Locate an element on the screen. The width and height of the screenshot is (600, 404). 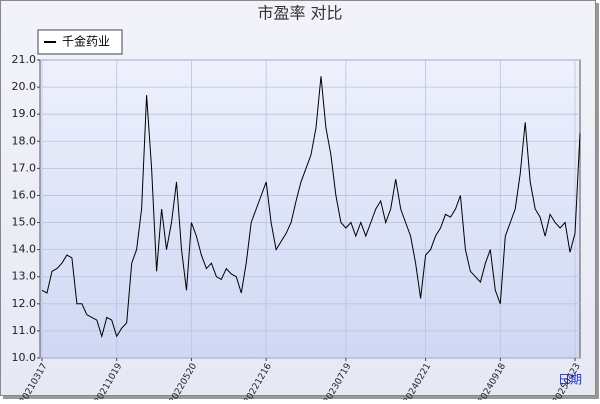
y-tick-label: 19.0 is located at coordinates (24, 113).